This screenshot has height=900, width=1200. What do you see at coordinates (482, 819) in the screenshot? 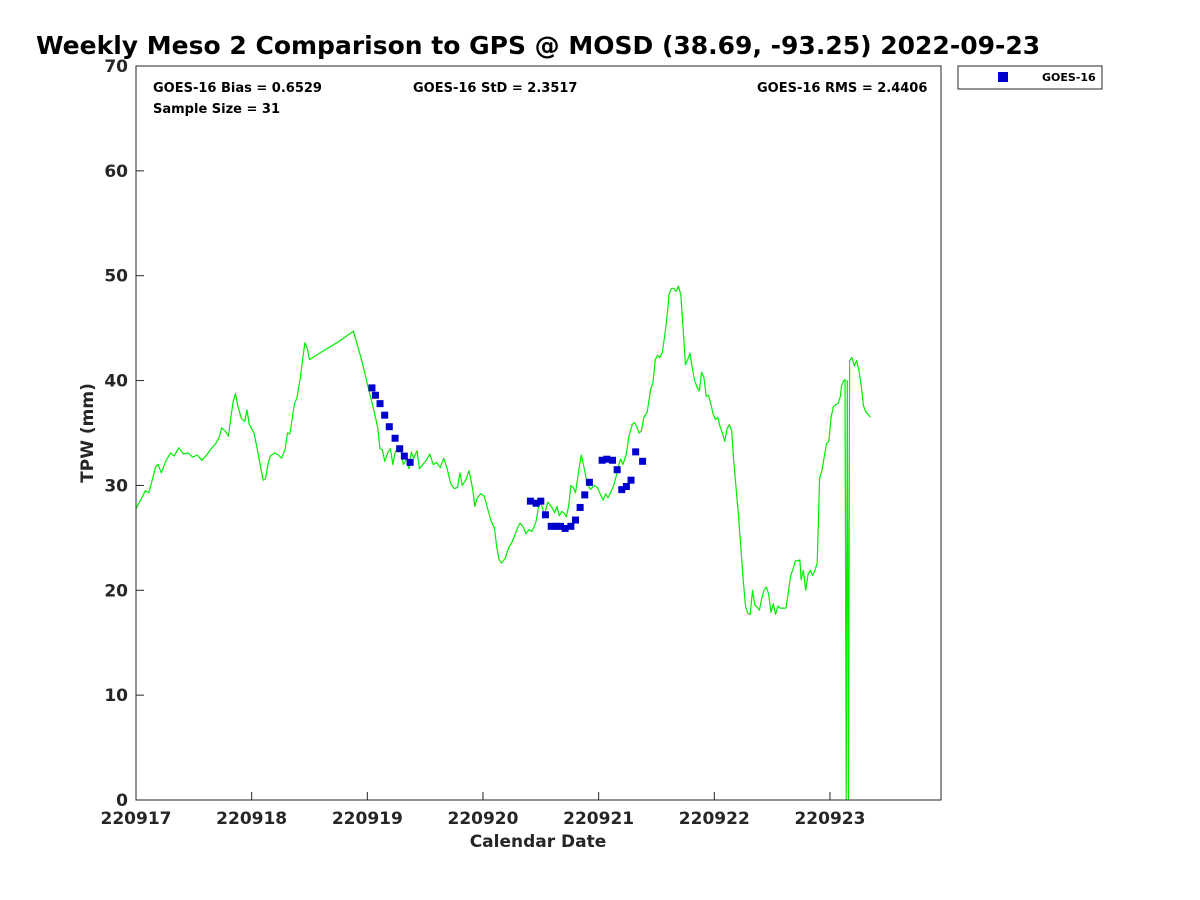
I see `x-tick-label: 220920` at bounding box center [482, 819].